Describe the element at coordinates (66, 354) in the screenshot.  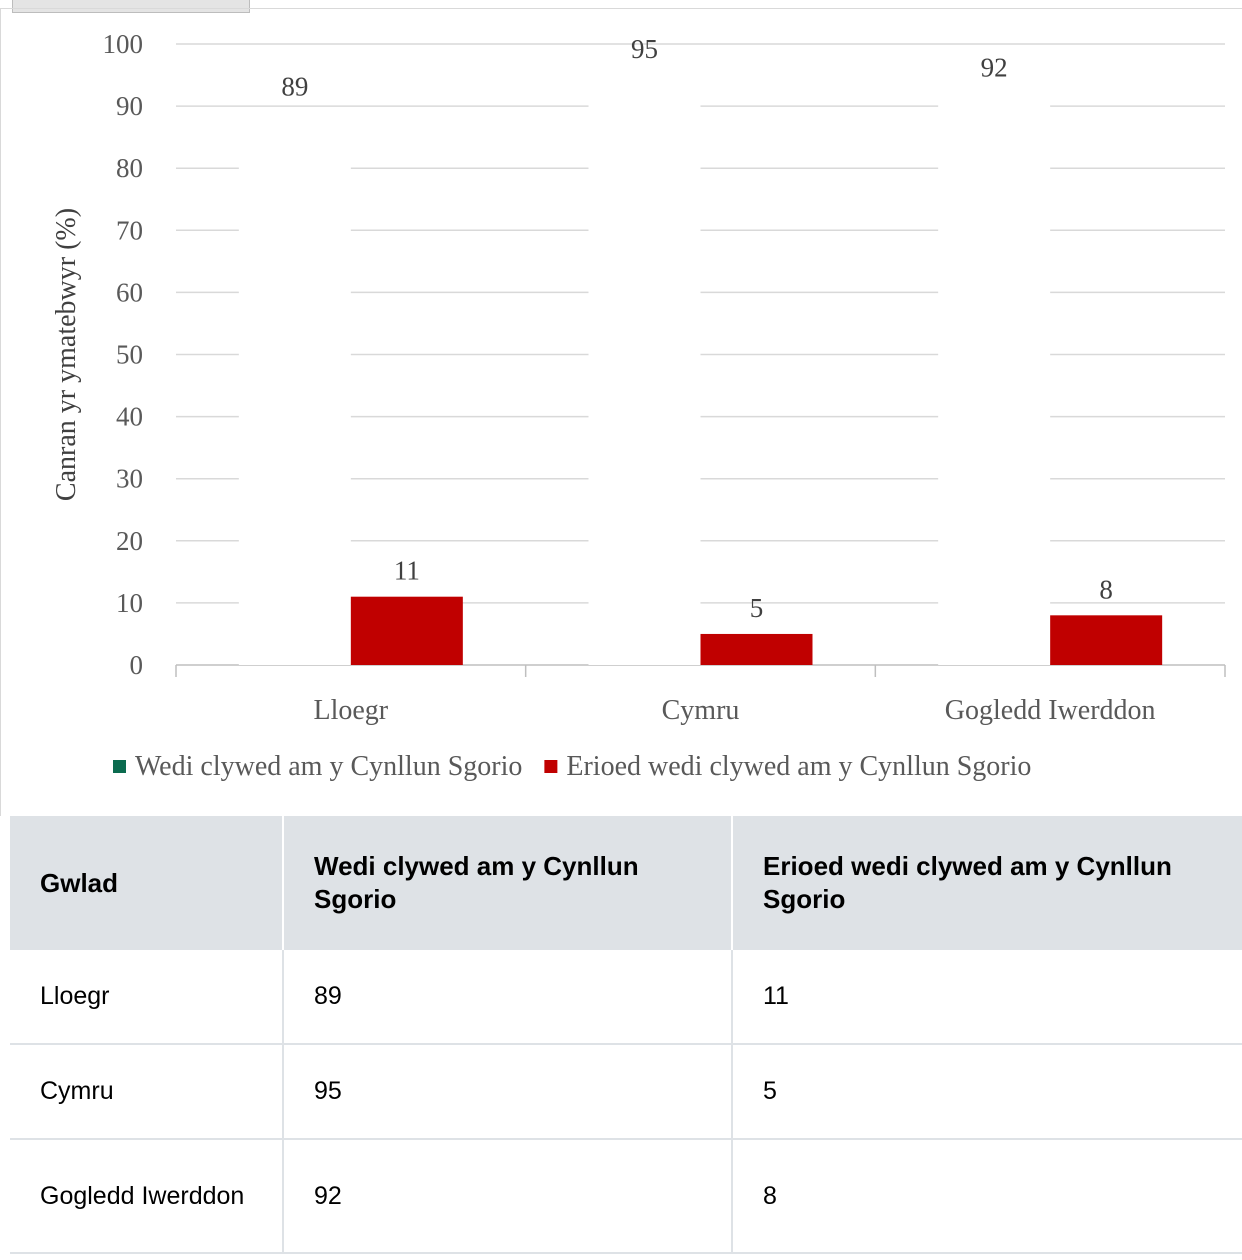
I see `y-axis-title: Canran yr ymatebwyr (%)` at that location.